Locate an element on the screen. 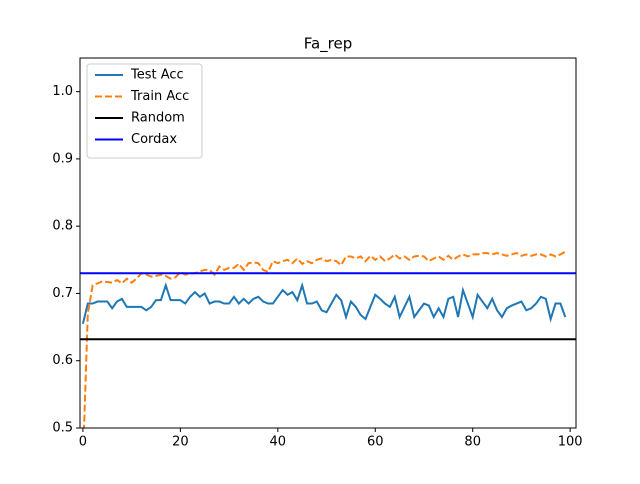 This screenshot has width=640, height=484. chart-title: Fa_rep is located at coordinates (328, 44).